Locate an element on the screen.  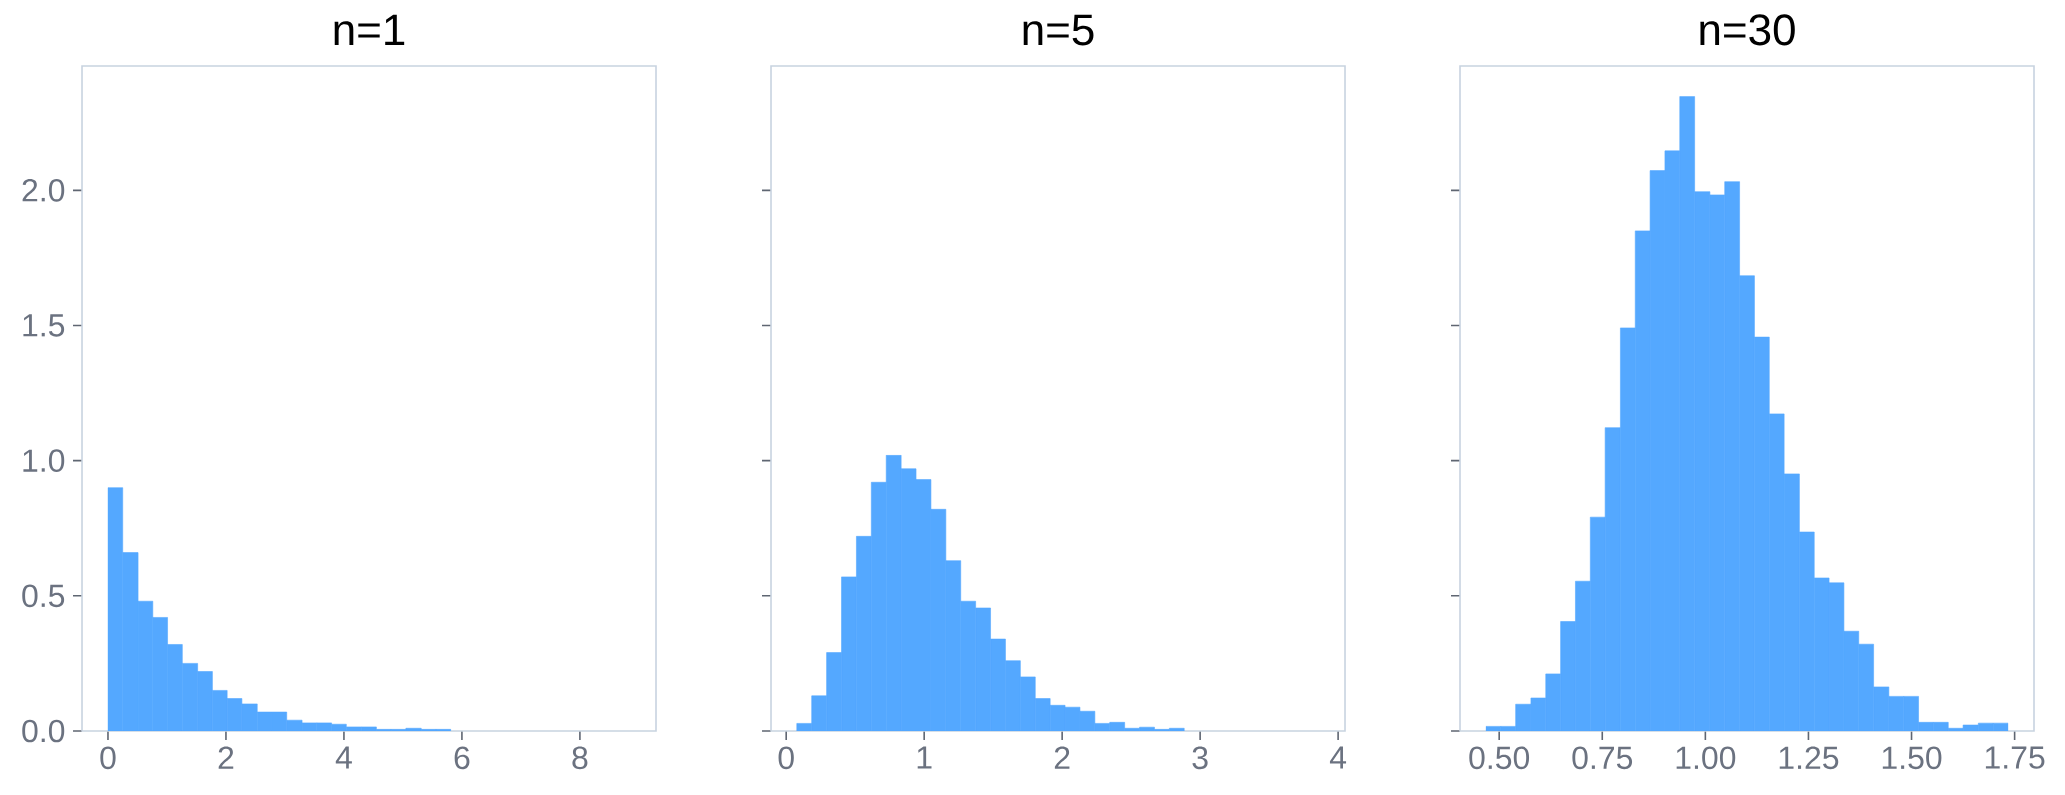
x-tick-label: 1.75 is located at coordinates (2015, 757).